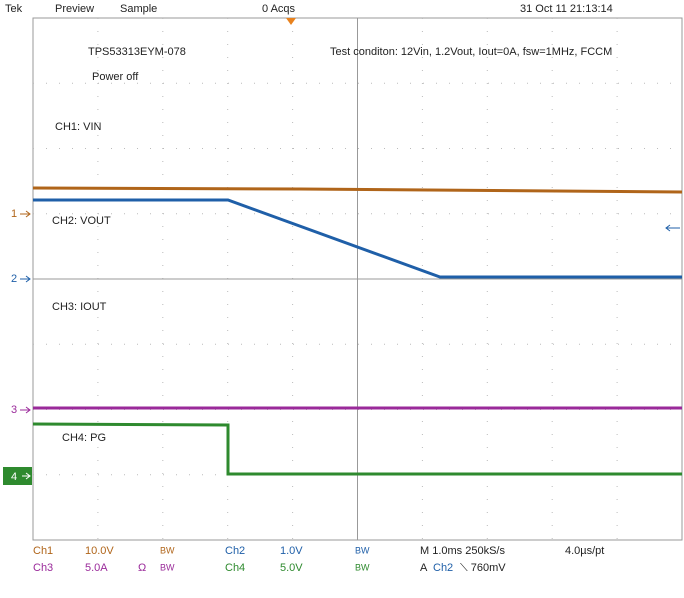 The image size is (684, 598). Describe the element at coordinates (137, 52) in the screenshot. I see `device-label: TPS53313EYM-078` at that location.